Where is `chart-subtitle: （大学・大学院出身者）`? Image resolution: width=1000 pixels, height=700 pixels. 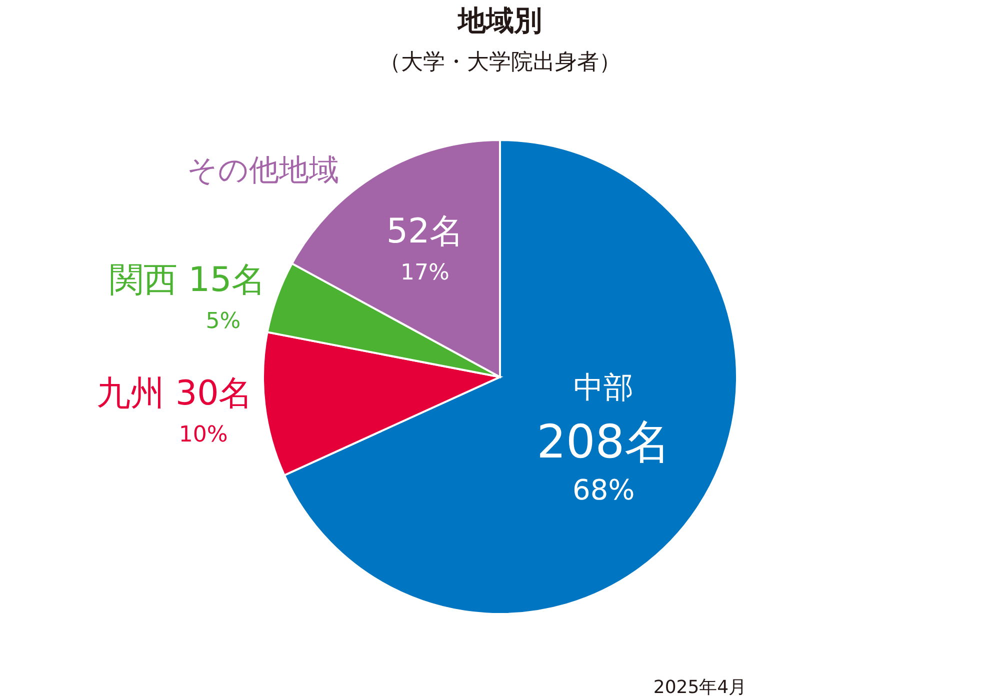 chart-subtitle: （大学・大学院出身者） is located at coordinates (500, 62).